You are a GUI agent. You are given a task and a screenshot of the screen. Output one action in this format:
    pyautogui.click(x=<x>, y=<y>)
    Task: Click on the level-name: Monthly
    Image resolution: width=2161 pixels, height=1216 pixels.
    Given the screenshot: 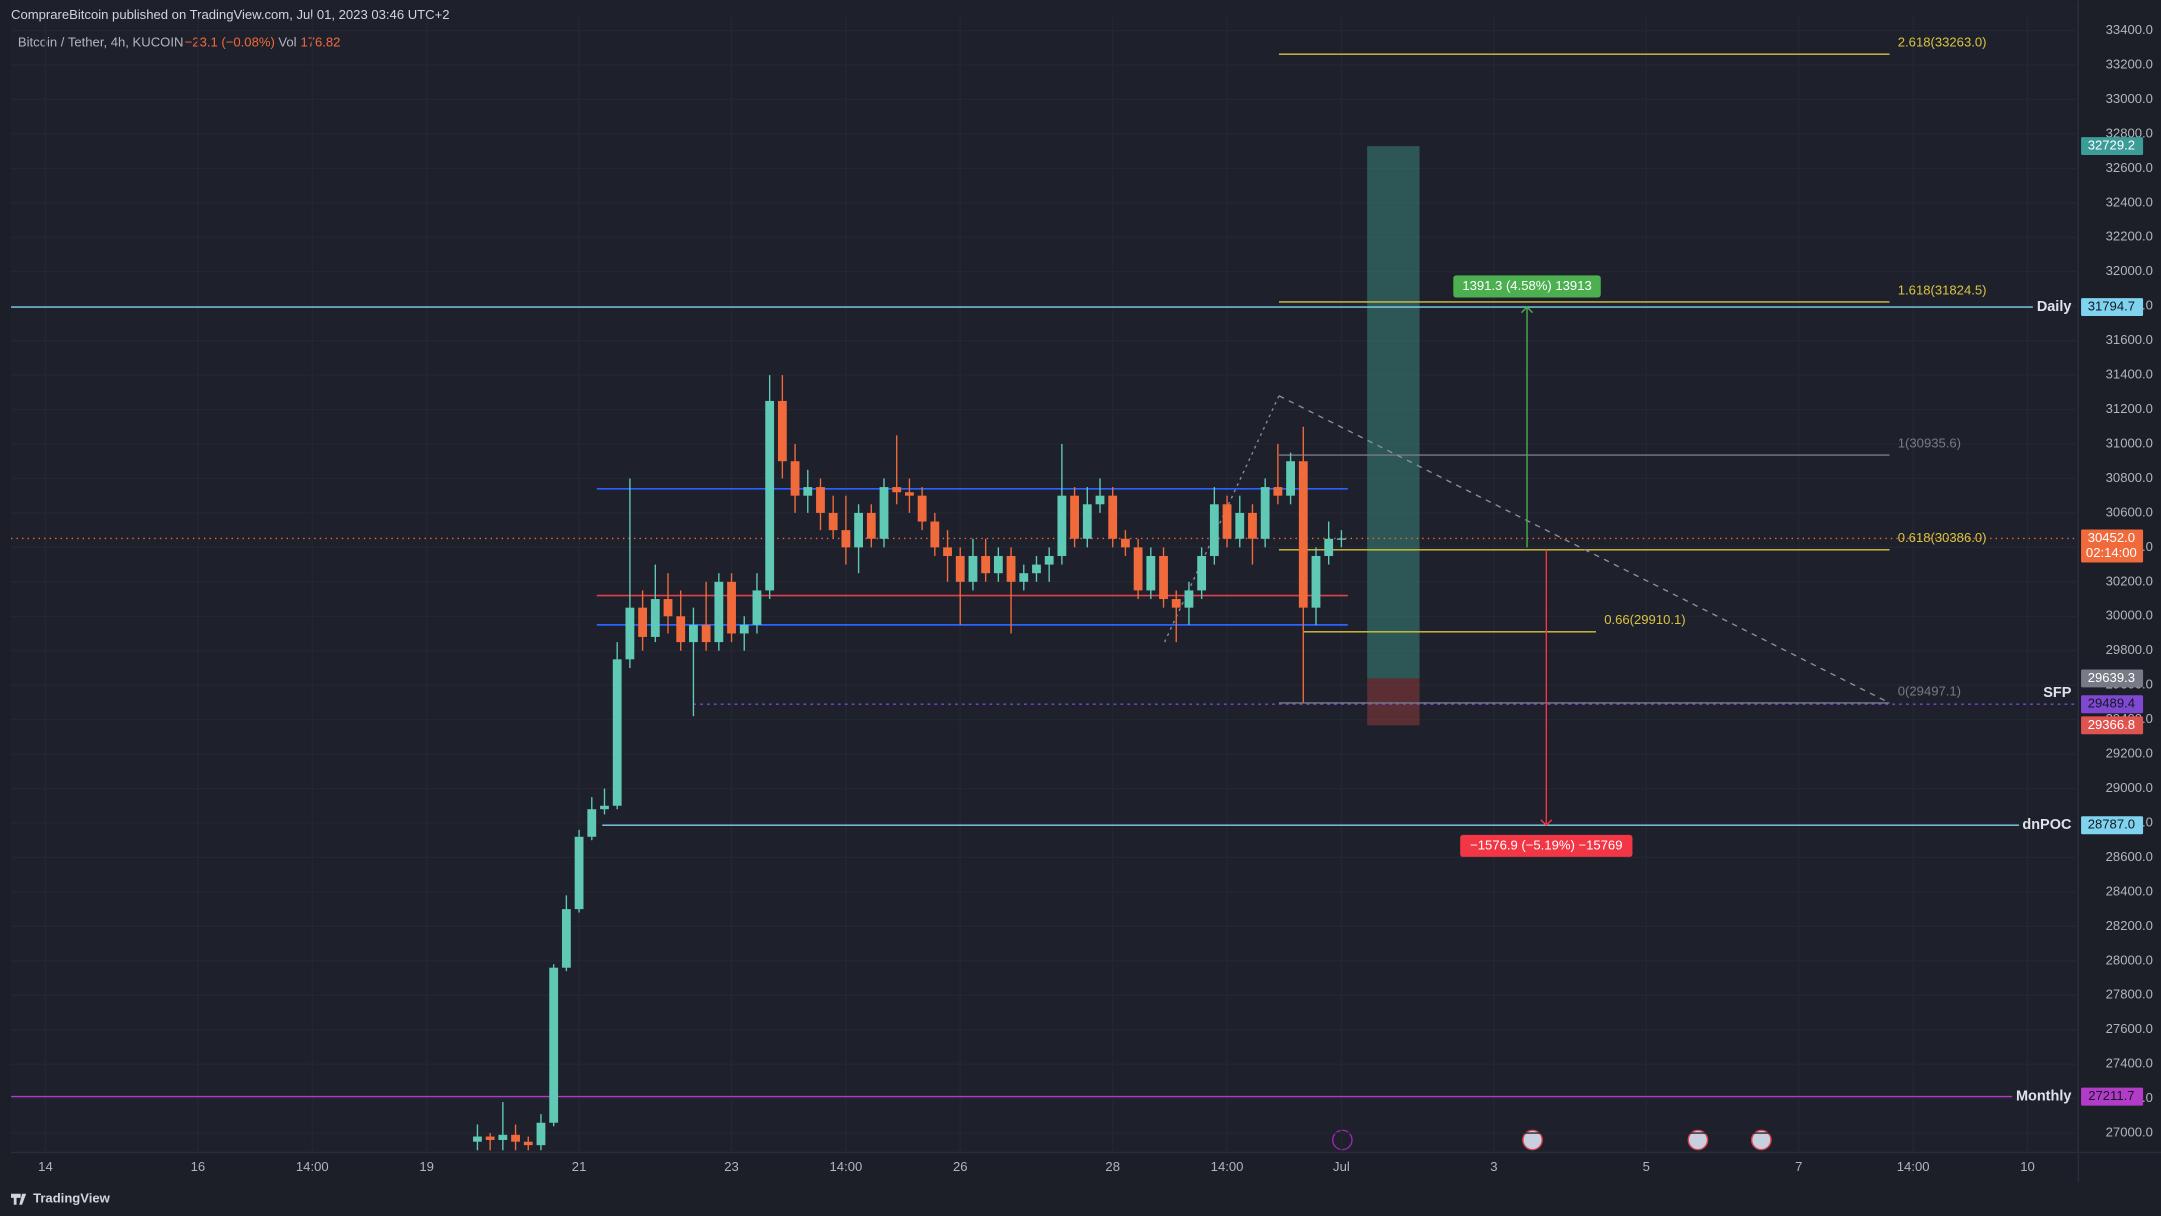 What is the action you would take?
    pyautogui.click(x=2043, y=1096)
    